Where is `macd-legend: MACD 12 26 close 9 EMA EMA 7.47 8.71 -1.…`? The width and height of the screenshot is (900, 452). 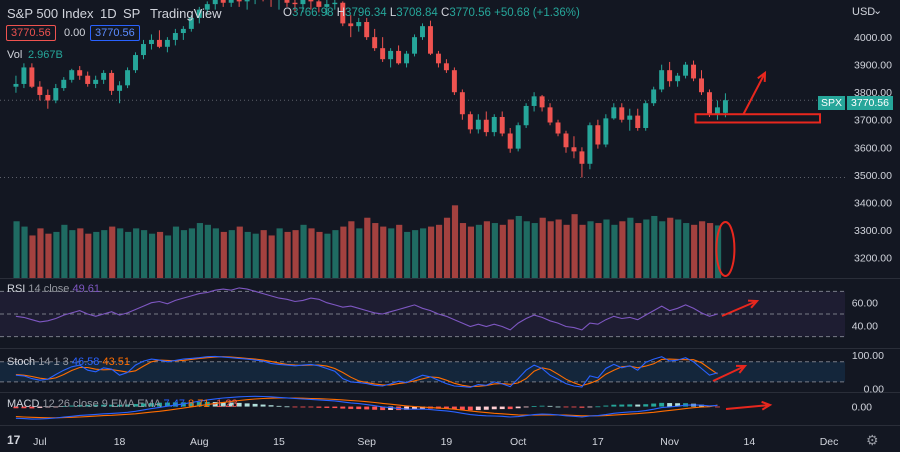
macd-legend: MACD 12 26 close 9 EMA EMA 7.47 8.71 -1.… is located at coordinates (122, 404).